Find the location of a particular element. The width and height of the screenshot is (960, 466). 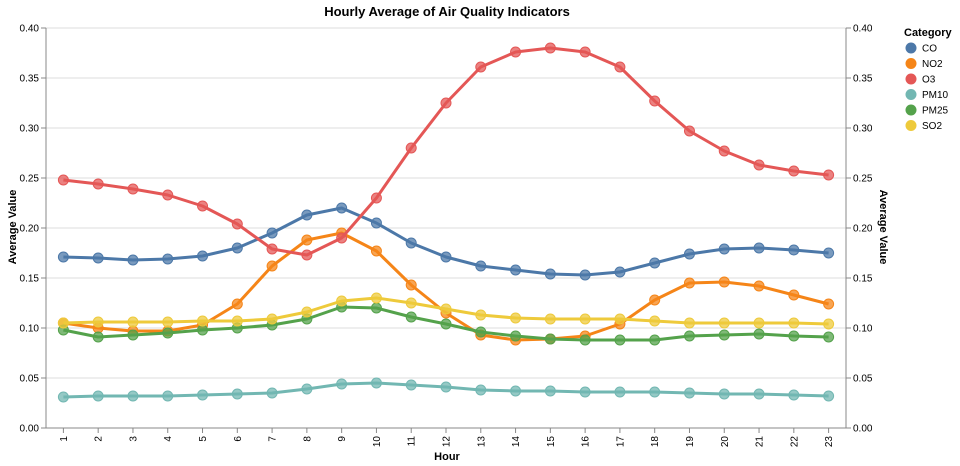

legend-item-no2: NO2 is located at coordinates (924, 64).